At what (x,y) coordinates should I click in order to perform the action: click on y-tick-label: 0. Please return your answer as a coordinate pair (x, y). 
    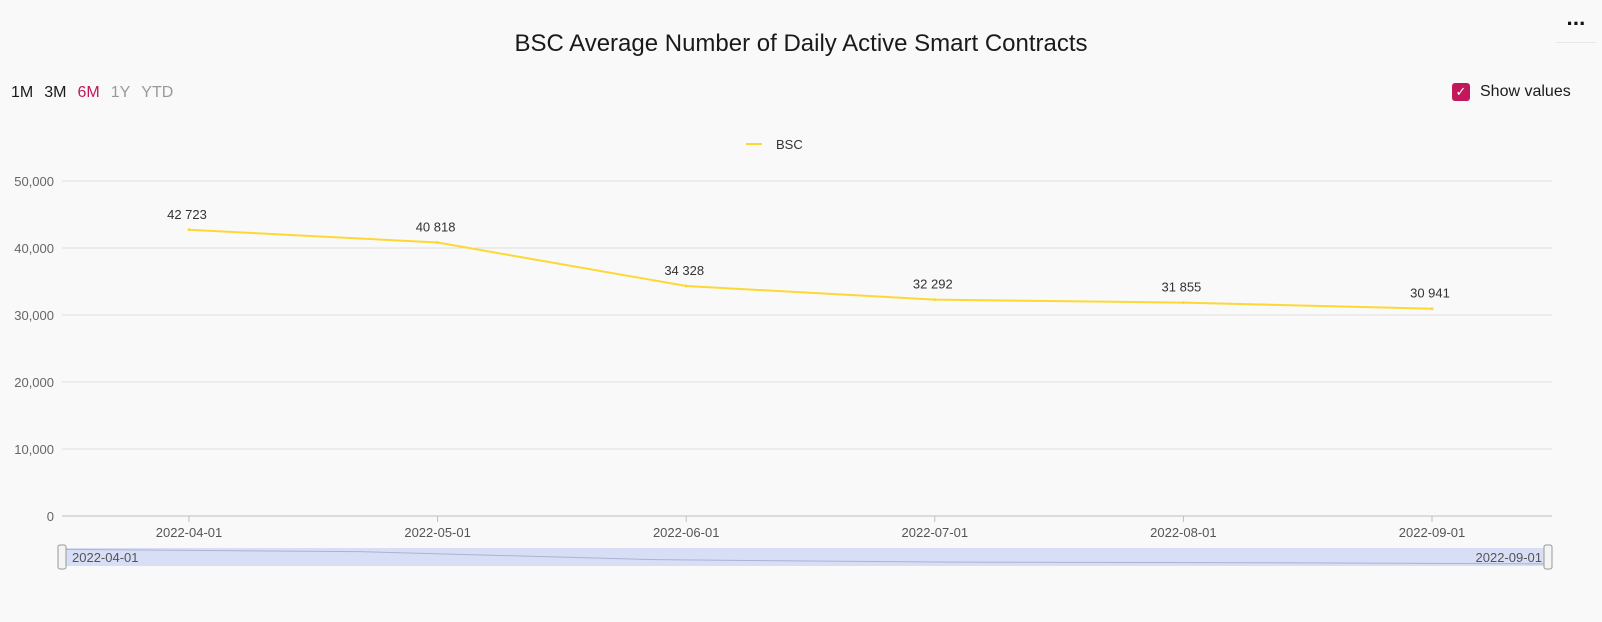
    Looking at the image, I should click on (50, 516).